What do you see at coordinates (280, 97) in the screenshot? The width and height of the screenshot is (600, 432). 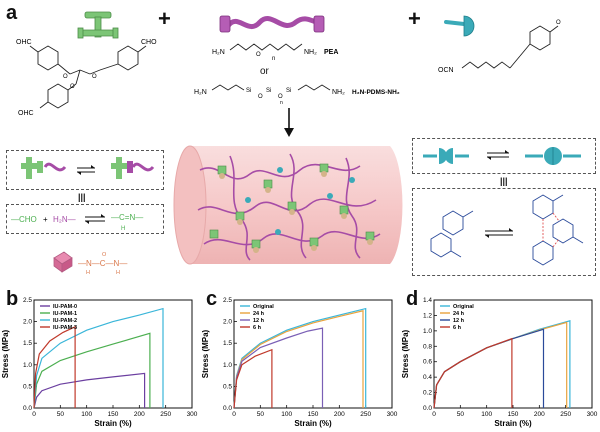 I see `pdms-o-2: O` at bounding box center [280, 97].